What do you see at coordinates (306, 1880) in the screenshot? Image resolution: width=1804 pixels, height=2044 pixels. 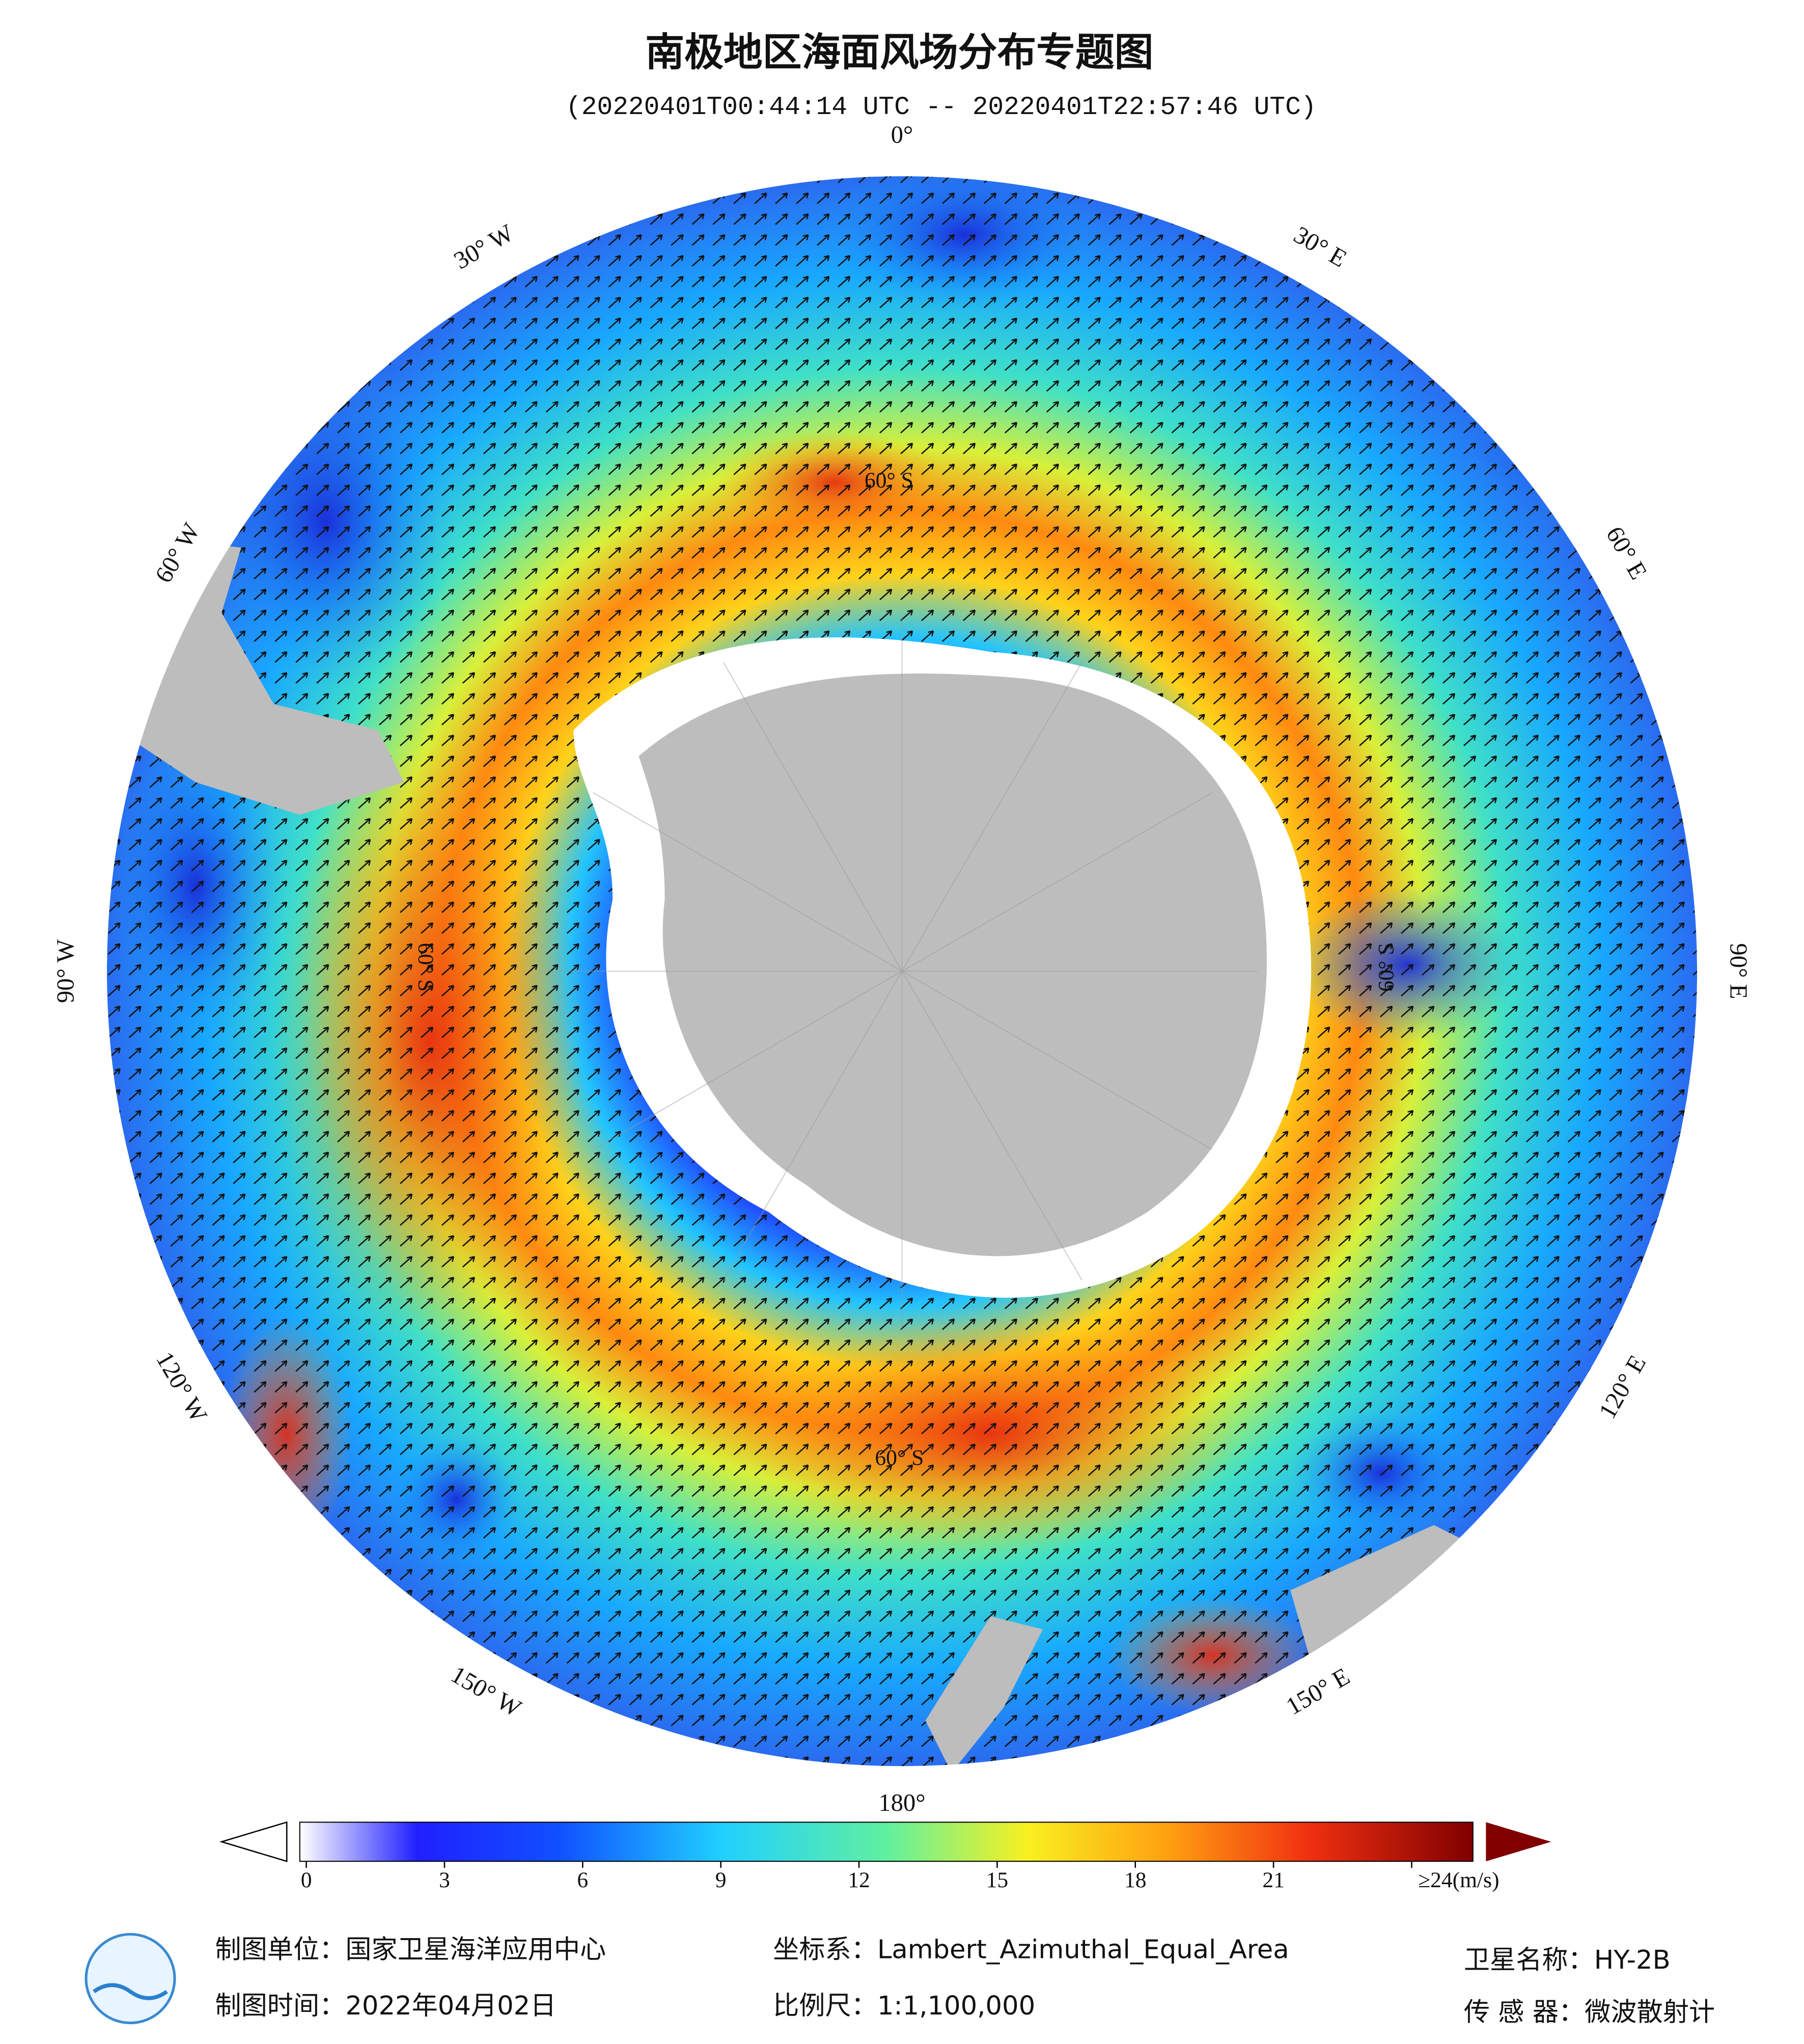 I see `colorbar-tick-label: 0` at bounding box center [306, 1880].